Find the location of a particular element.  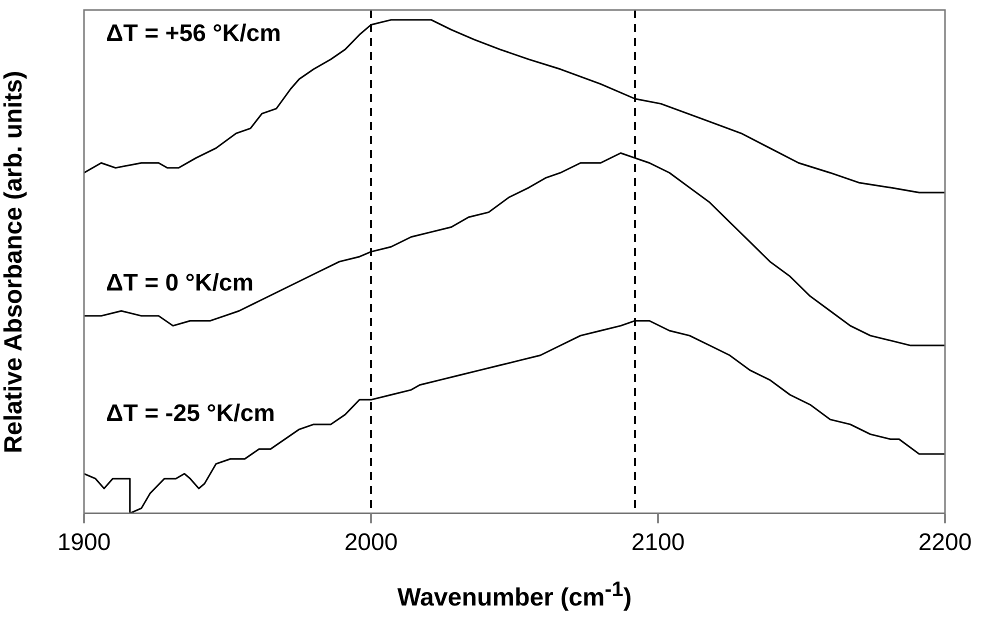

x-tick-label: 2100 is located at coordinates (658, 542).